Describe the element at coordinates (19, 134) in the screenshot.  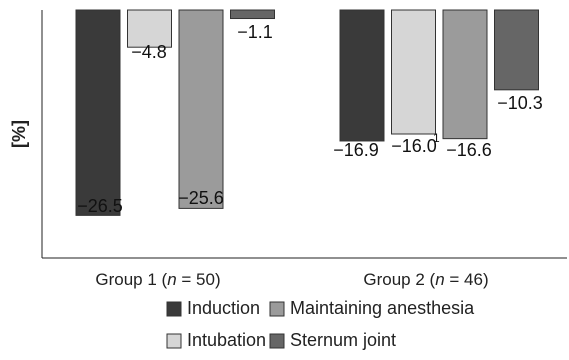
I see `y-axis-label: [%]` at that location.